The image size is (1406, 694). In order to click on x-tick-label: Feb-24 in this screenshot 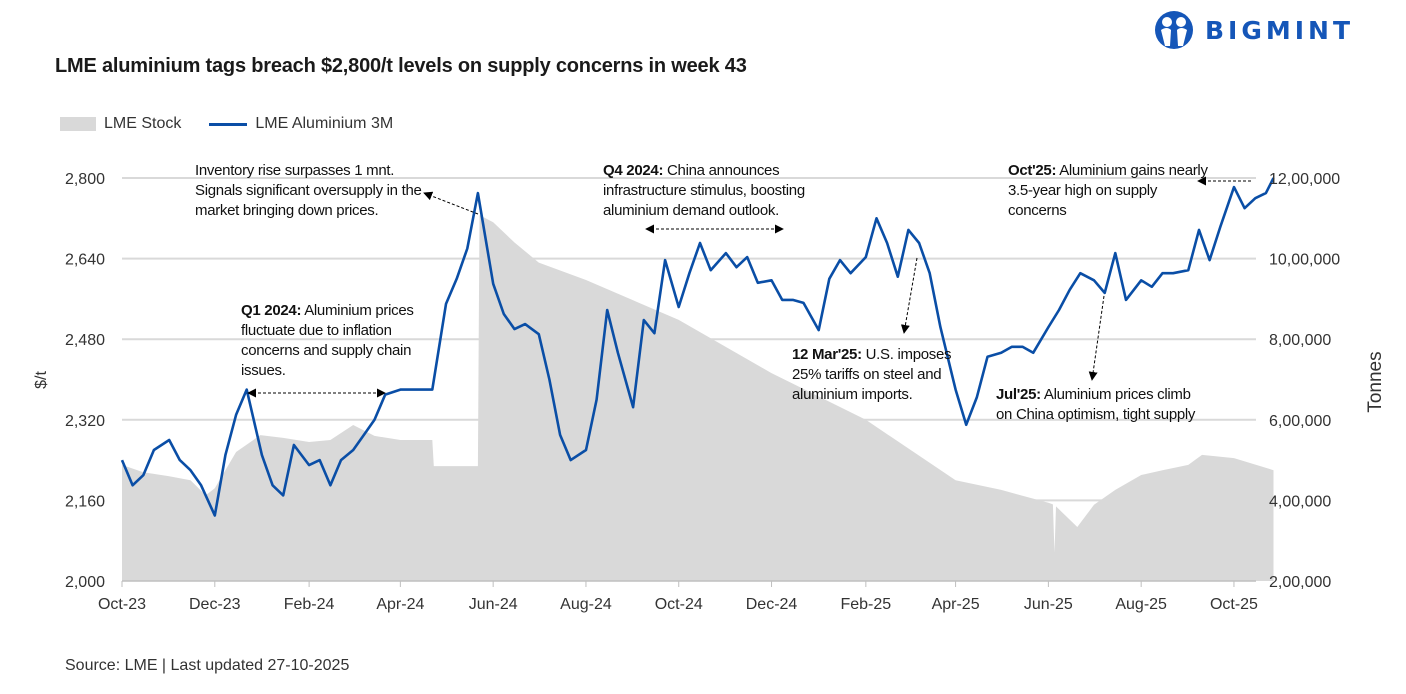, I will do `click(309, 604)`.